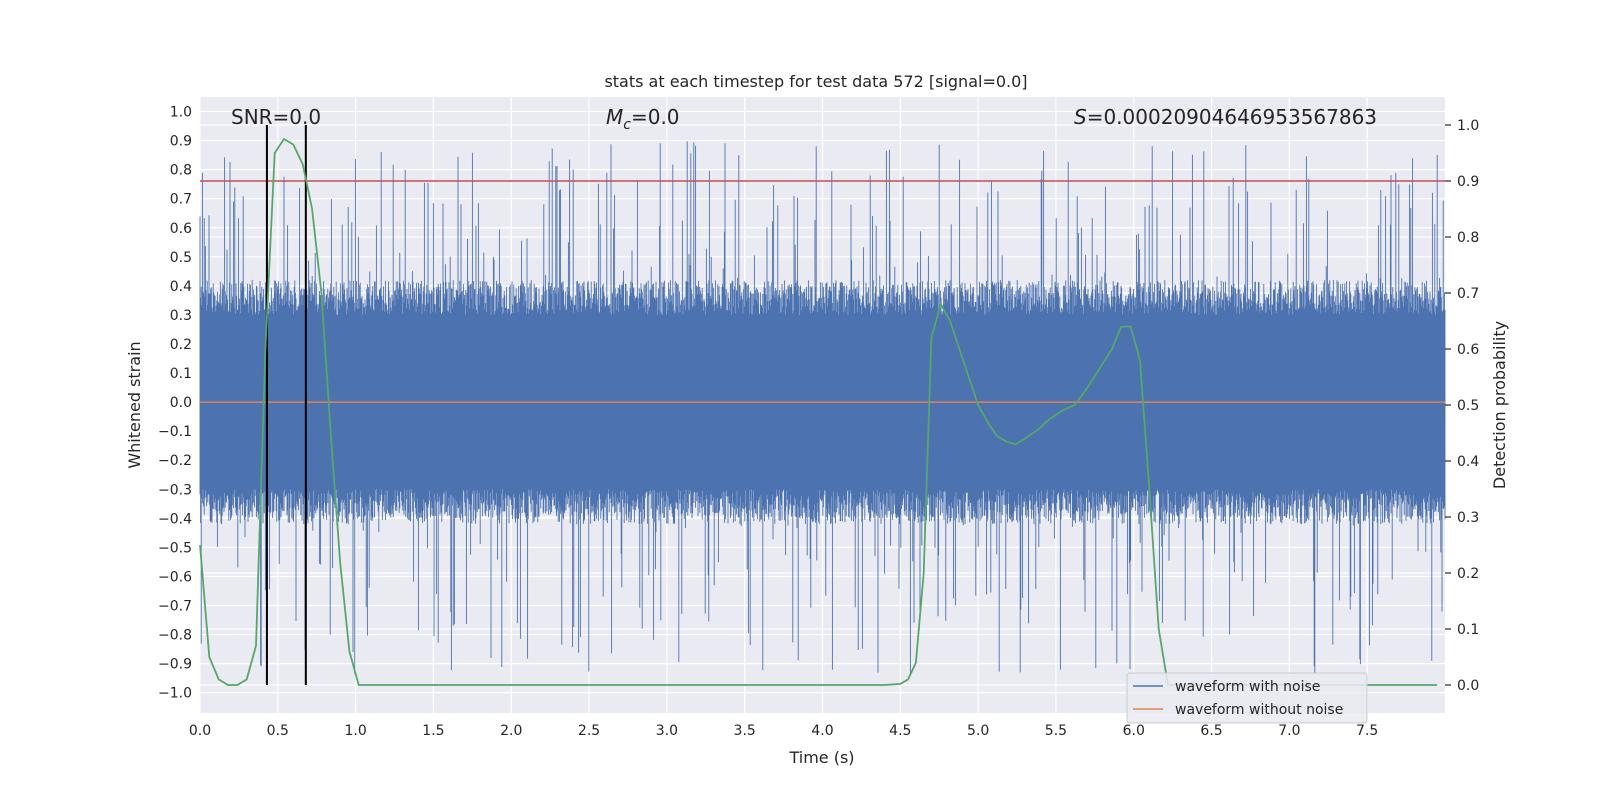  What do you see at coordinates (614, 117) in the screenshot?
I see `chirp-mass-symbol: M` at bounding box center [614, 117].